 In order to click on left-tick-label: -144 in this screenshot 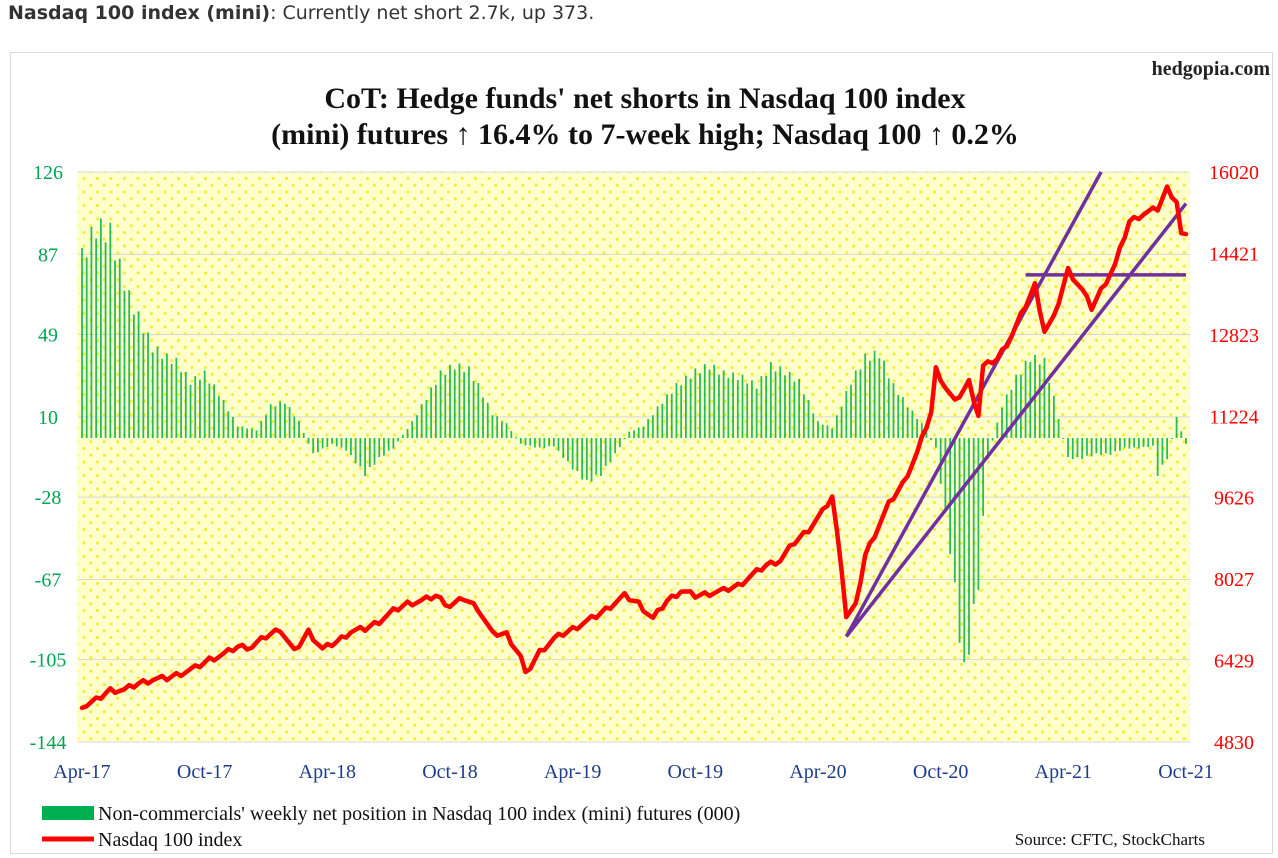, I will do `click(48, 743)`.